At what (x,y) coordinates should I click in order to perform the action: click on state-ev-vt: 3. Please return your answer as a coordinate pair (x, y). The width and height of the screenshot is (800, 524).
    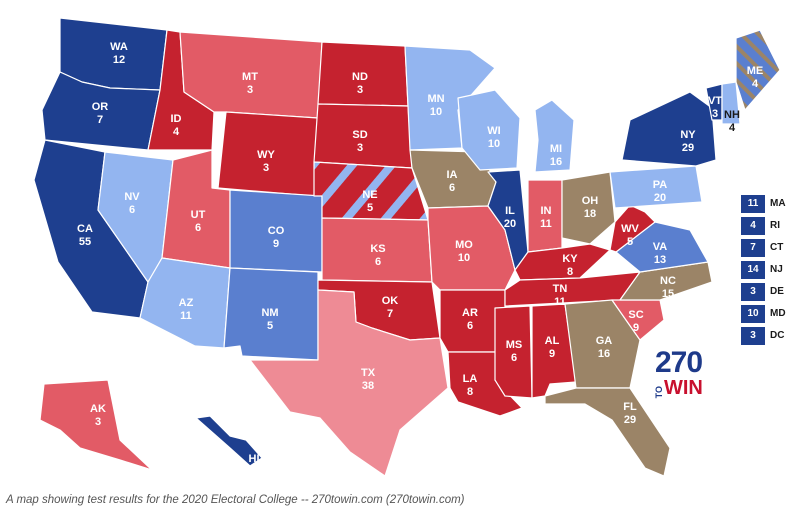
    Looking at the image, I should click on (715, 114).